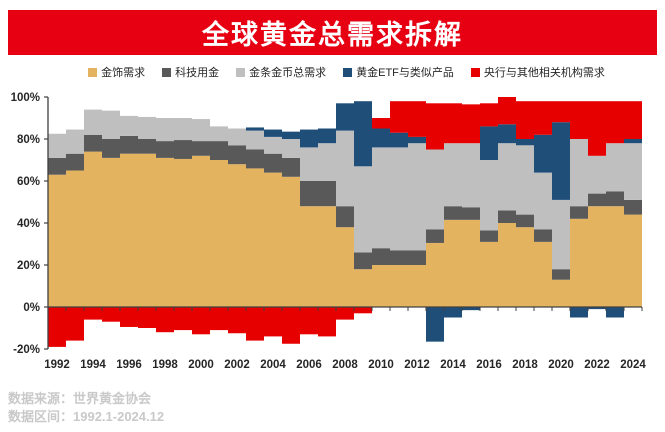 The height and width of the screenshot is (432, 665). Describe the element at coordinates (288, 73) in the screenshot. I see `legend-label: 金条金币总需求` at that location.